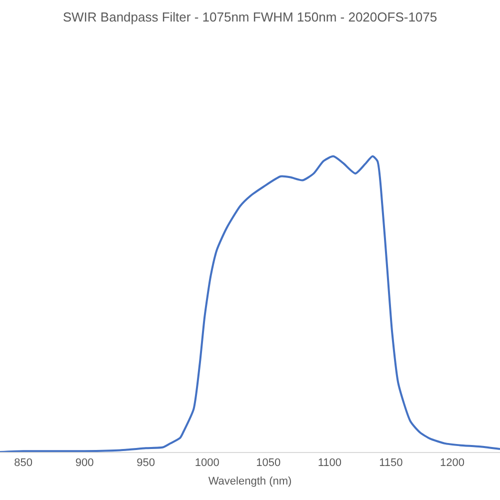  I want to click on x-tick-label: 1050, so click(268, 463).